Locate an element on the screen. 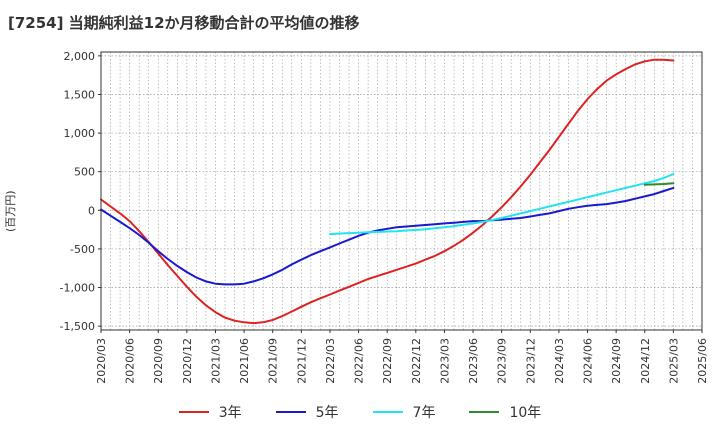 The width and height of the screenshot is (720, 440). y-tick-label: 1,000 is located at coordinates (80, 133).